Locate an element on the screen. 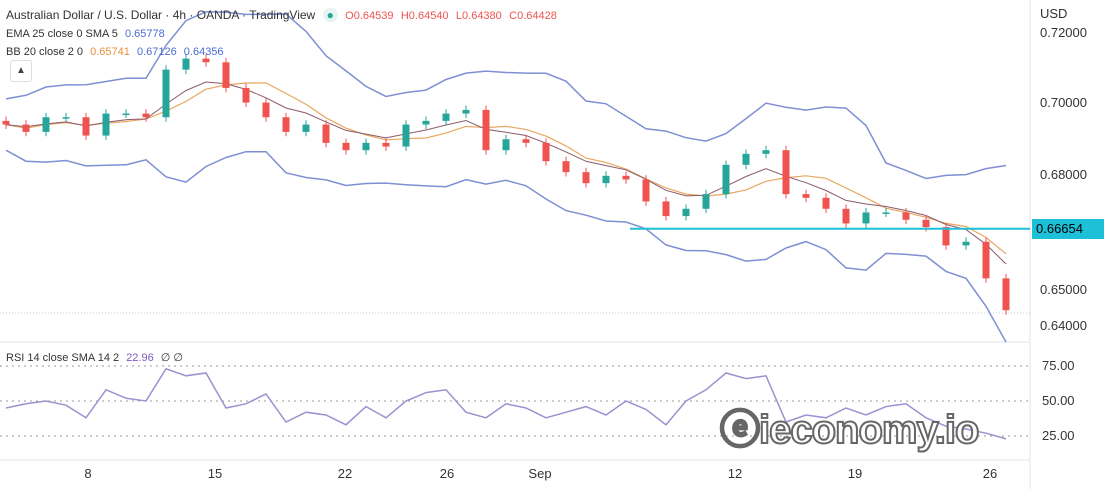  level-price-tag: 0.66654 is located at coordinates (1068, 228).